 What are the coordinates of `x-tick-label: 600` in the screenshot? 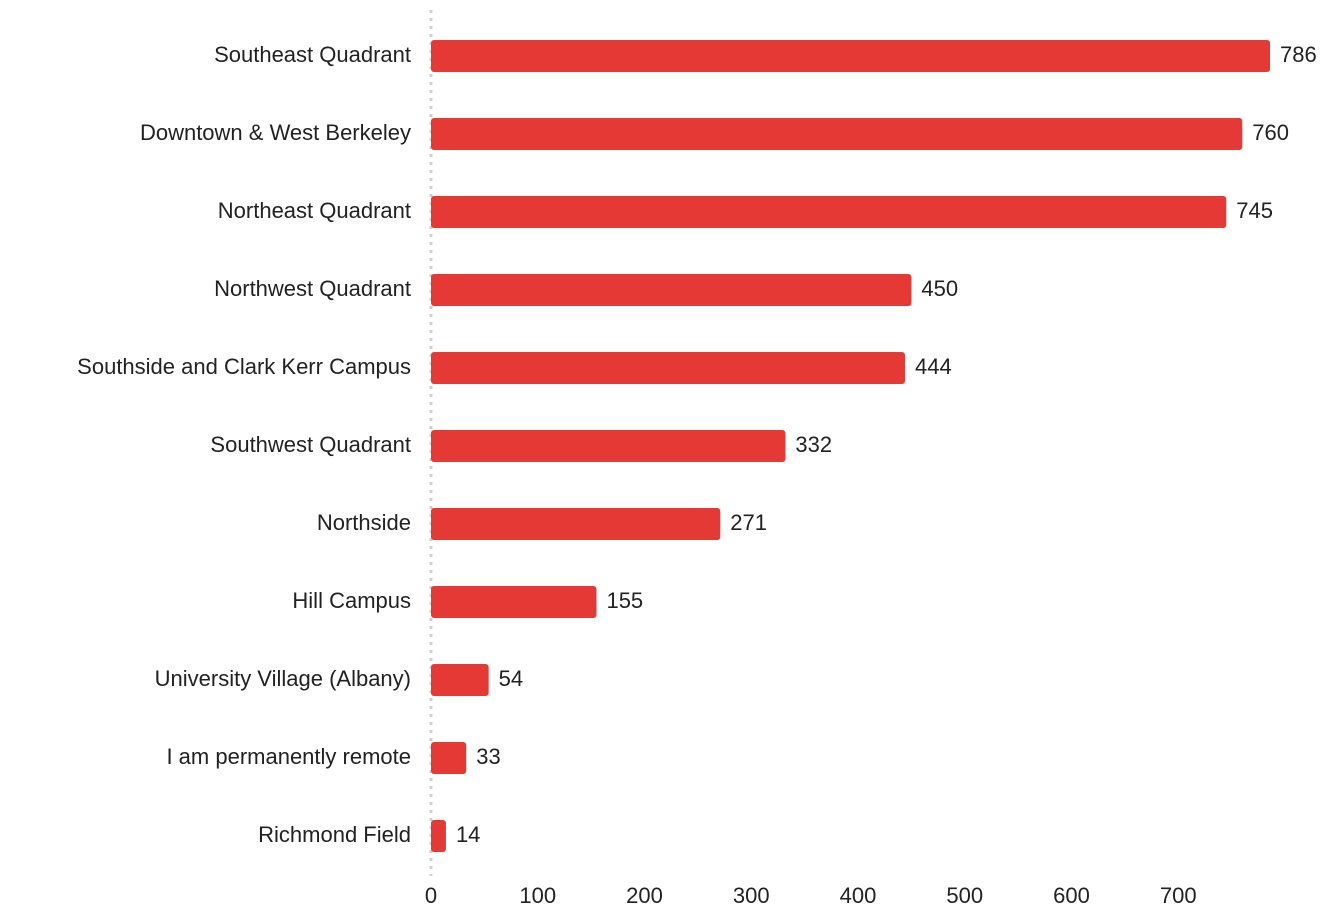 It's located at (1071, 895).